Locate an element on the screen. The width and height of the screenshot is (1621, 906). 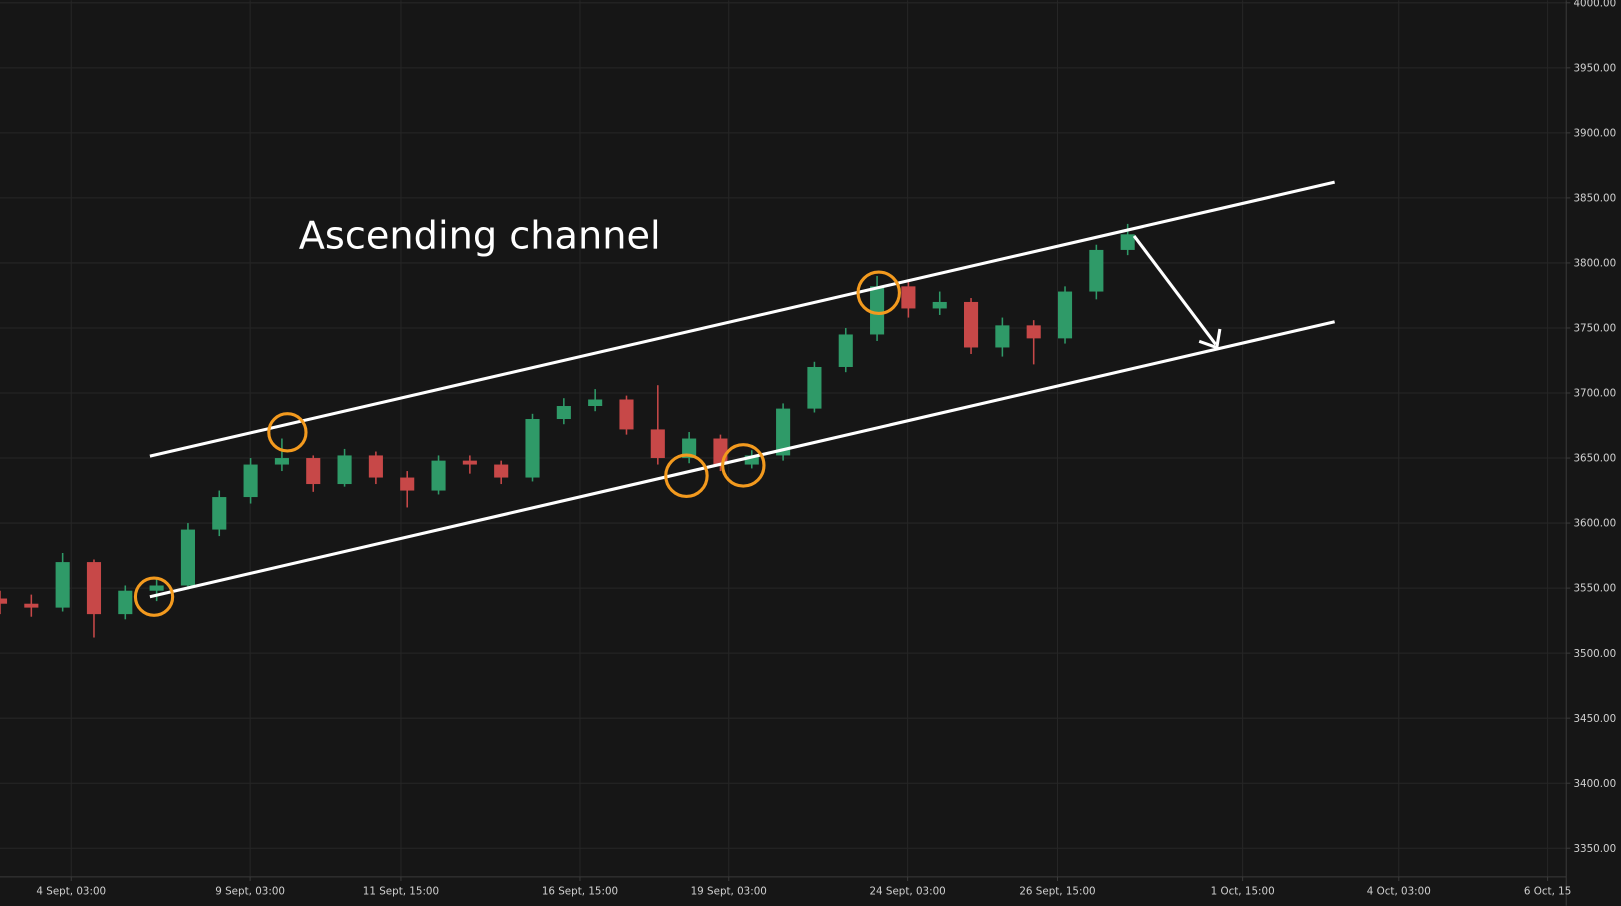
chart-title: Ascending channel is located at coordinates (480, 235).